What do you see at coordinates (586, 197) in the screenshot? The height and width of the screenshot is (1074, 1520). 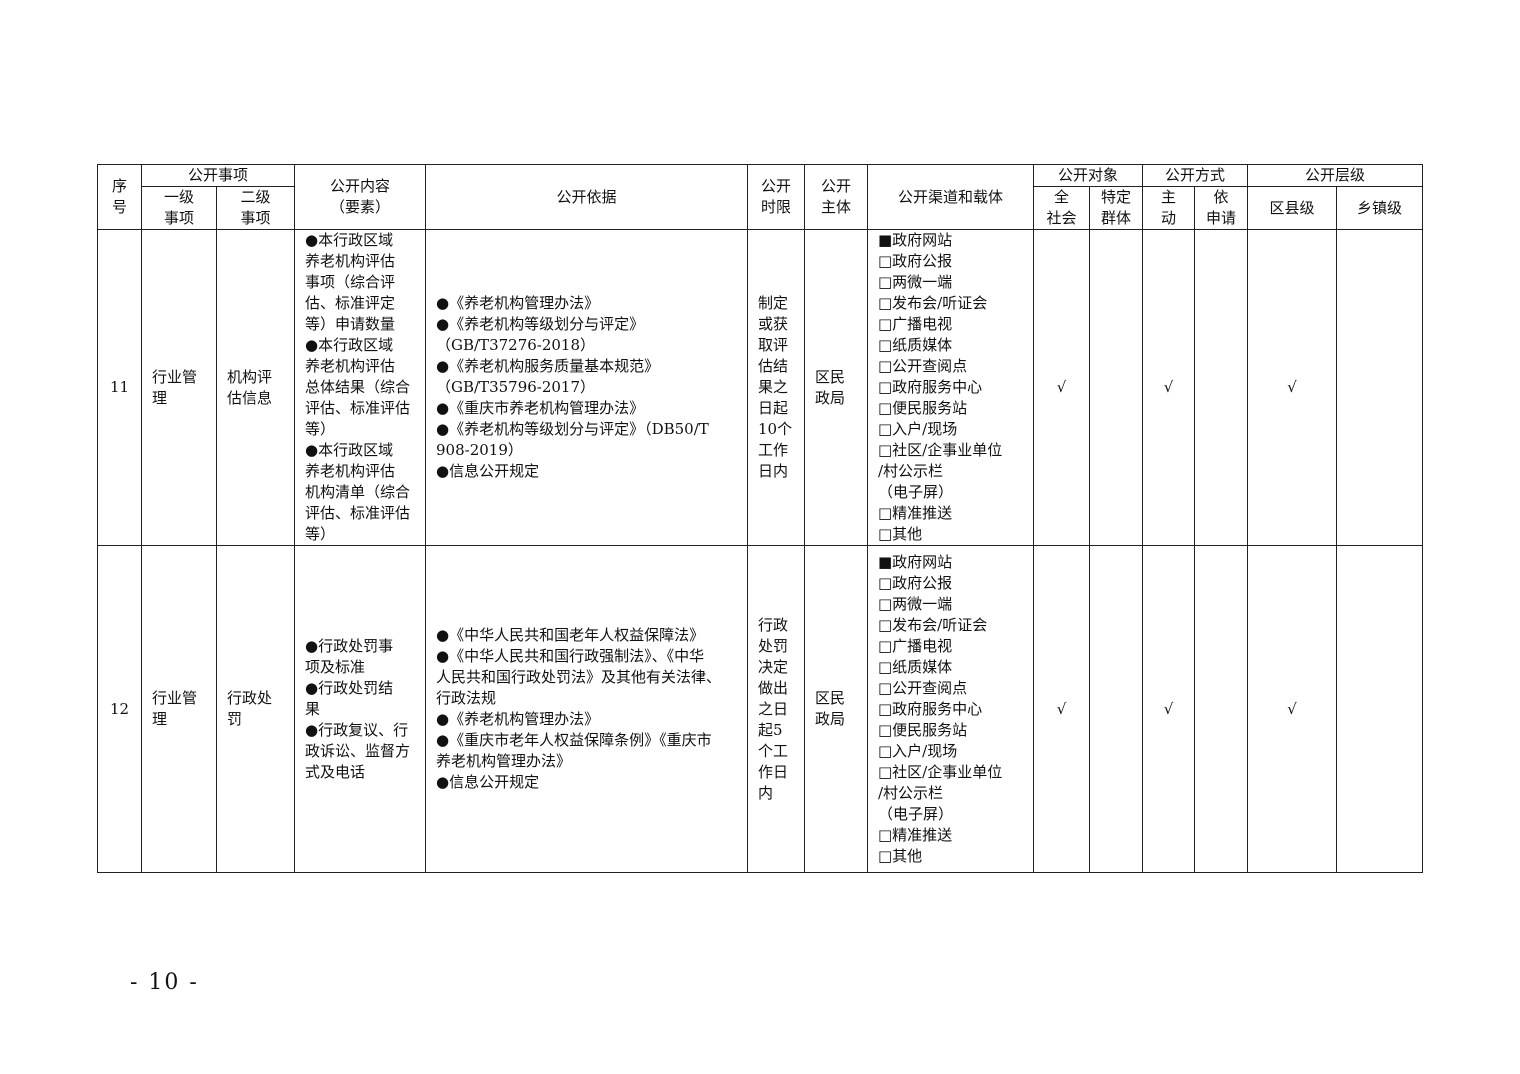 I see `header-basis: 公开依据` at bounding box center [586, 197].